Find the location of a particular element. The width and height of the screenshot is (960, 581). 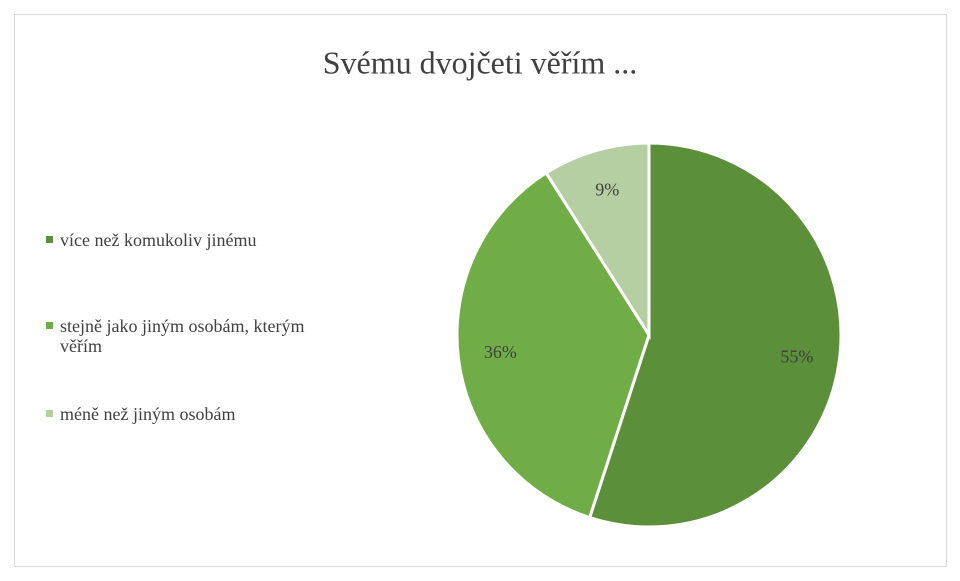

data-label: 36% is located at coordinates (500, 352).